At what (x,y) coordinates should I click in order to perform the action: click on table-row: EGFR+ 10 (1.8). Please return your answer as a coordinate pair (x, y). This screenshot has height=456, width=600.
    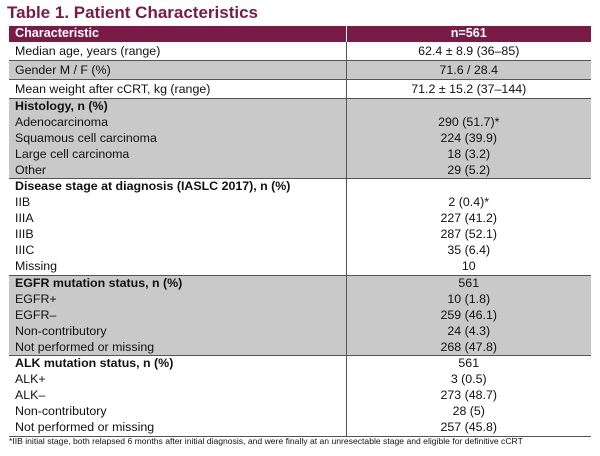
    Looking at the image, I should click on (300, 299).